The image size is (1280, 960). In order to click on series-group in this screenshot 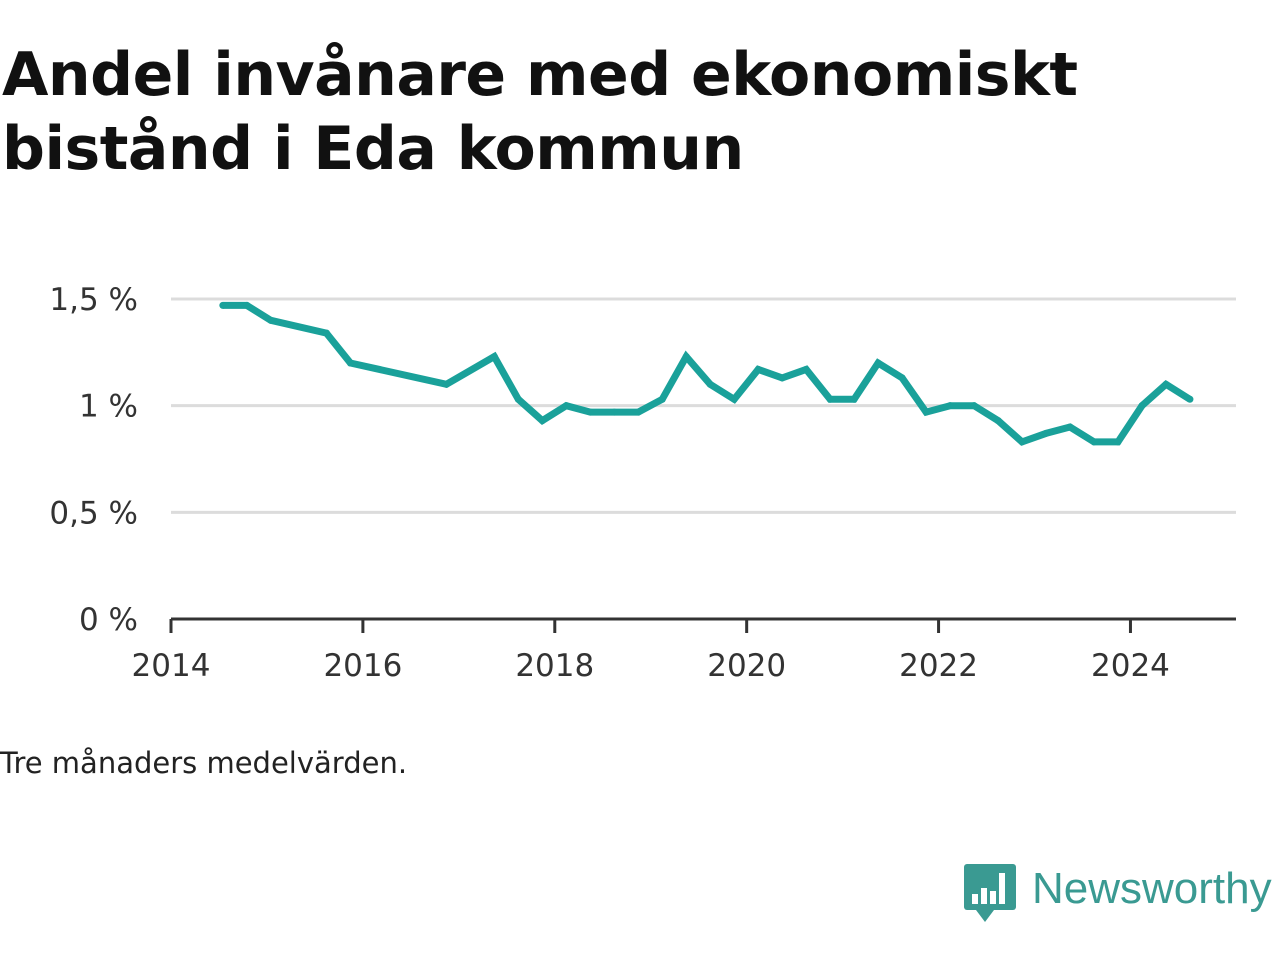, I will do `click(706, 373)`.